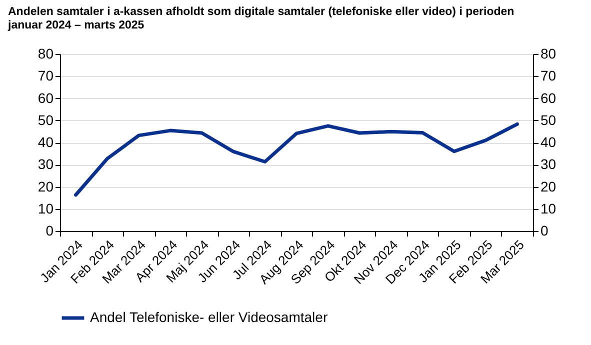 The image size is (591, 345). What do you see at coordinates (260, 19) in the screenshot?
I see `chart-title: Andelen samtaler i a-kassen afholdt som digitale samtaler (telefoniske eller video) i perioden januar 2024 – marts 2025` at bounding box center [260, 19].